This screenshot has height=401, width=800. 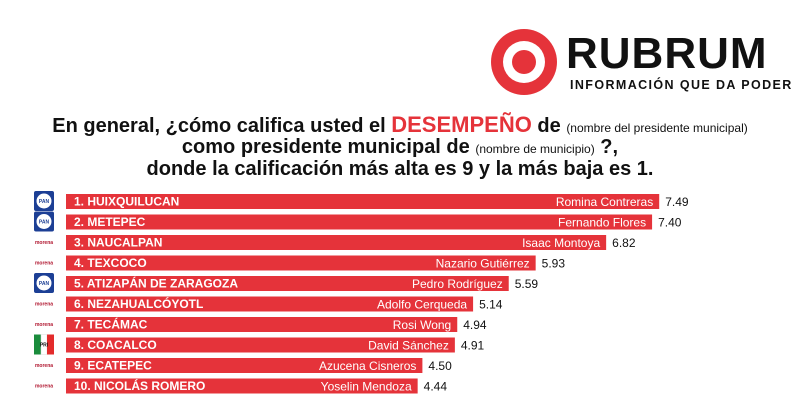 What do you see at coordinates (113, 366) in the screenshot?
I see `category-label: 9. ECATEPEC` at bounding box center [113, 366].